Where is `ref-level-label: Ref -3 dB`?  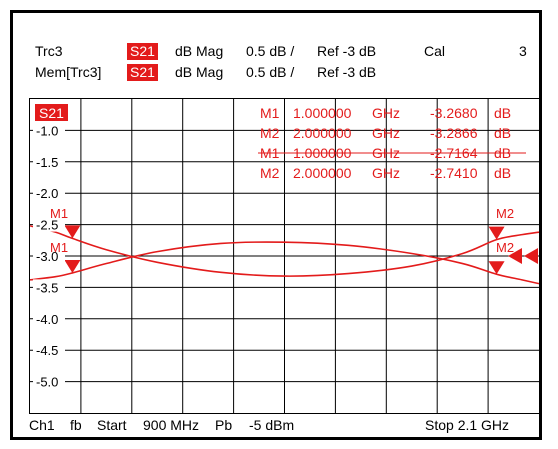 ref-level-label: Ref -3 dB is located at coordinates (347, 51).